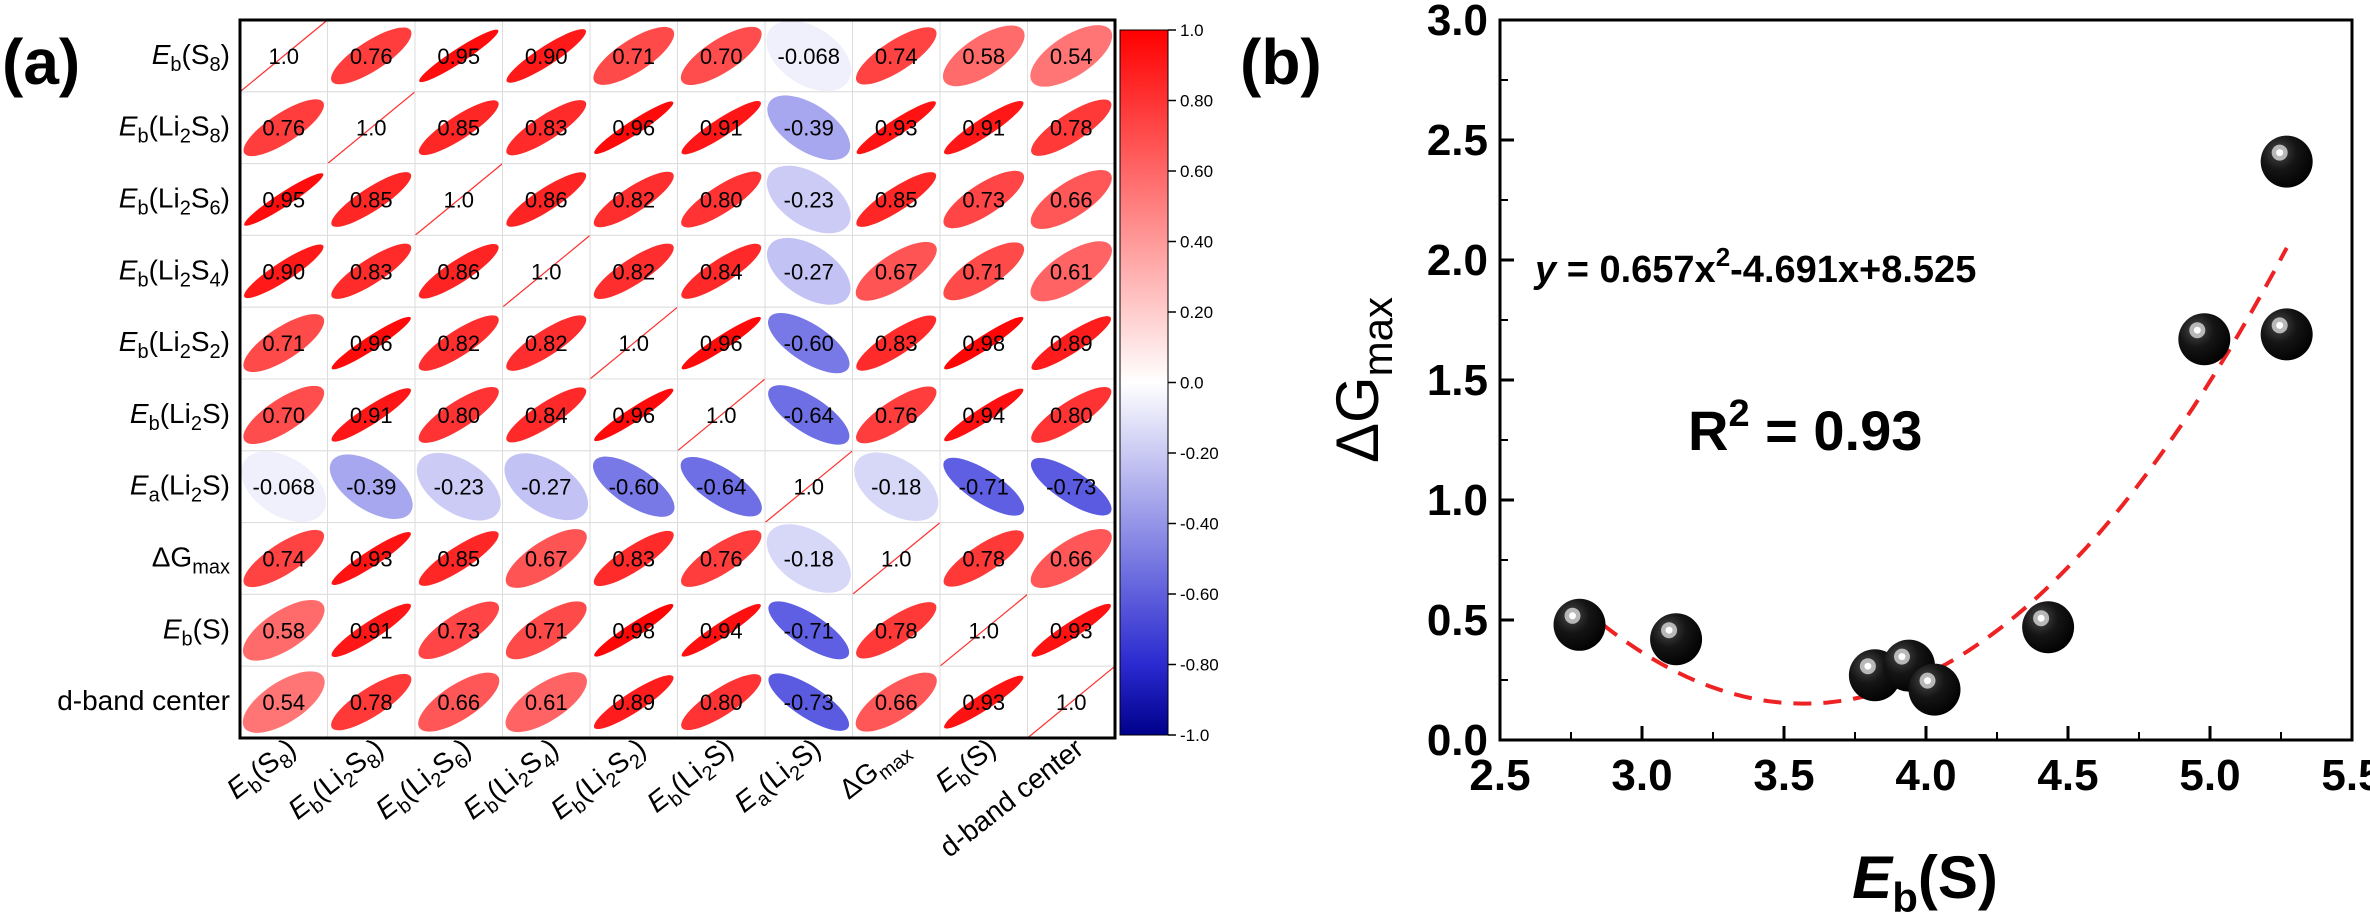 This screenshot has height=919, width=2370. I want to click on x-tick-label: 5.5, so click(2345, 775).